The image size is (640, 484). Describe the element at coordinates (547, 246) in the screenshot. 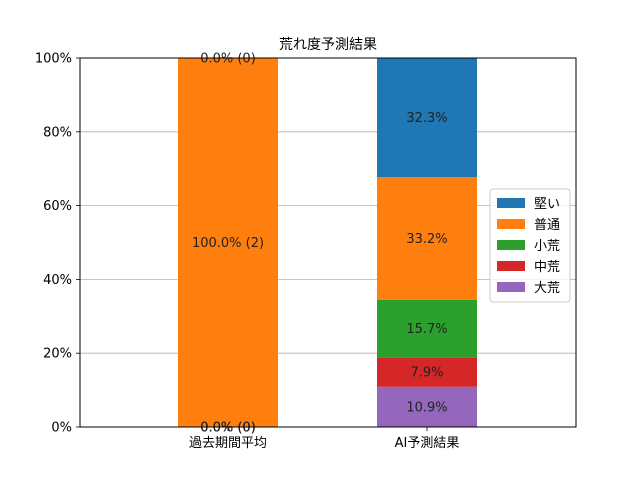

I see `legend-label: 小荒` at that location.